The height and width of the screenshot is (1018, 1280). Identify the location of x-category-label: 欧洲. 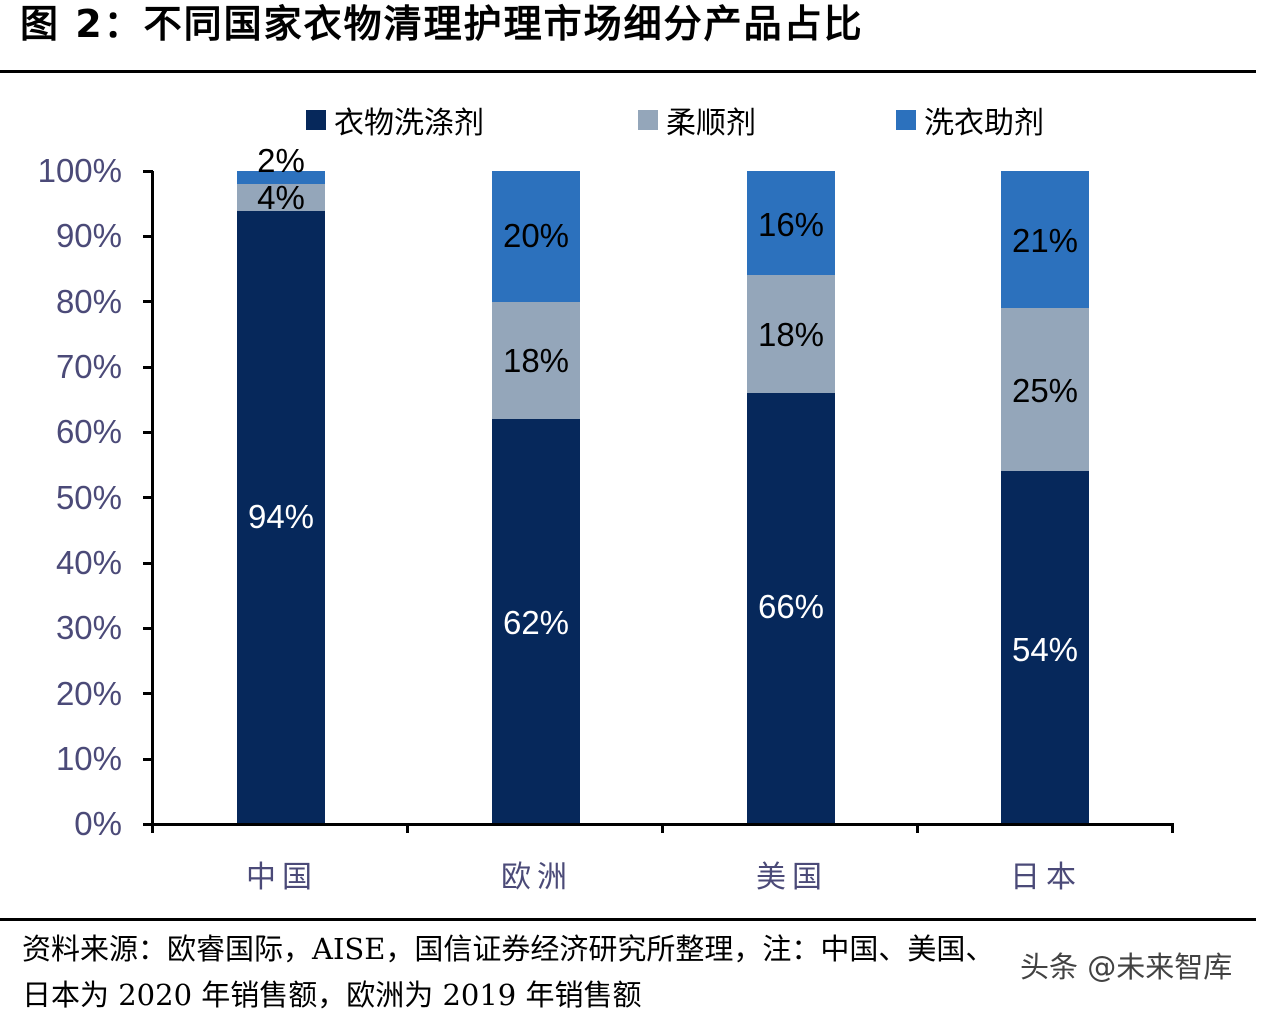
(537, 877).